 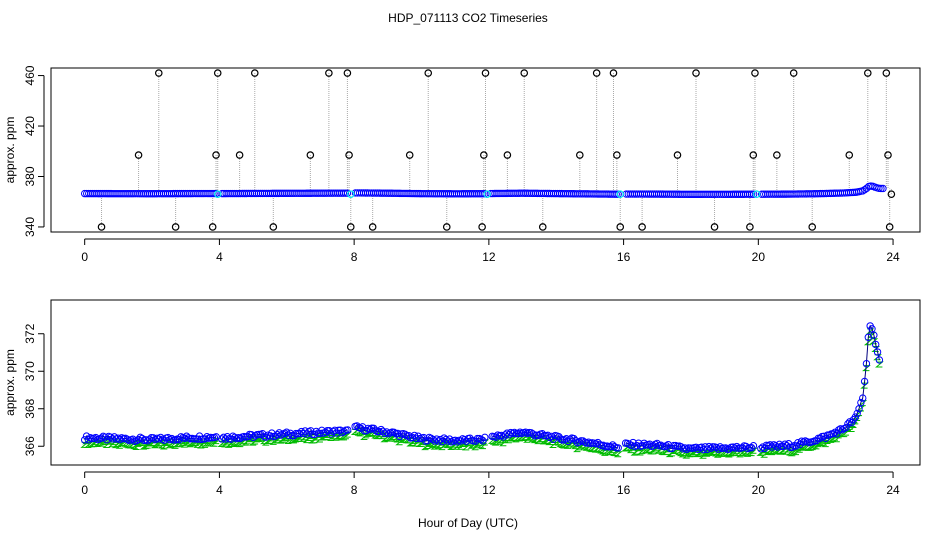 What do you see at coordinates (893, 490) in the screenshot?
I see `bot-x-tick-label: 24` at bounding box center [893, 490].